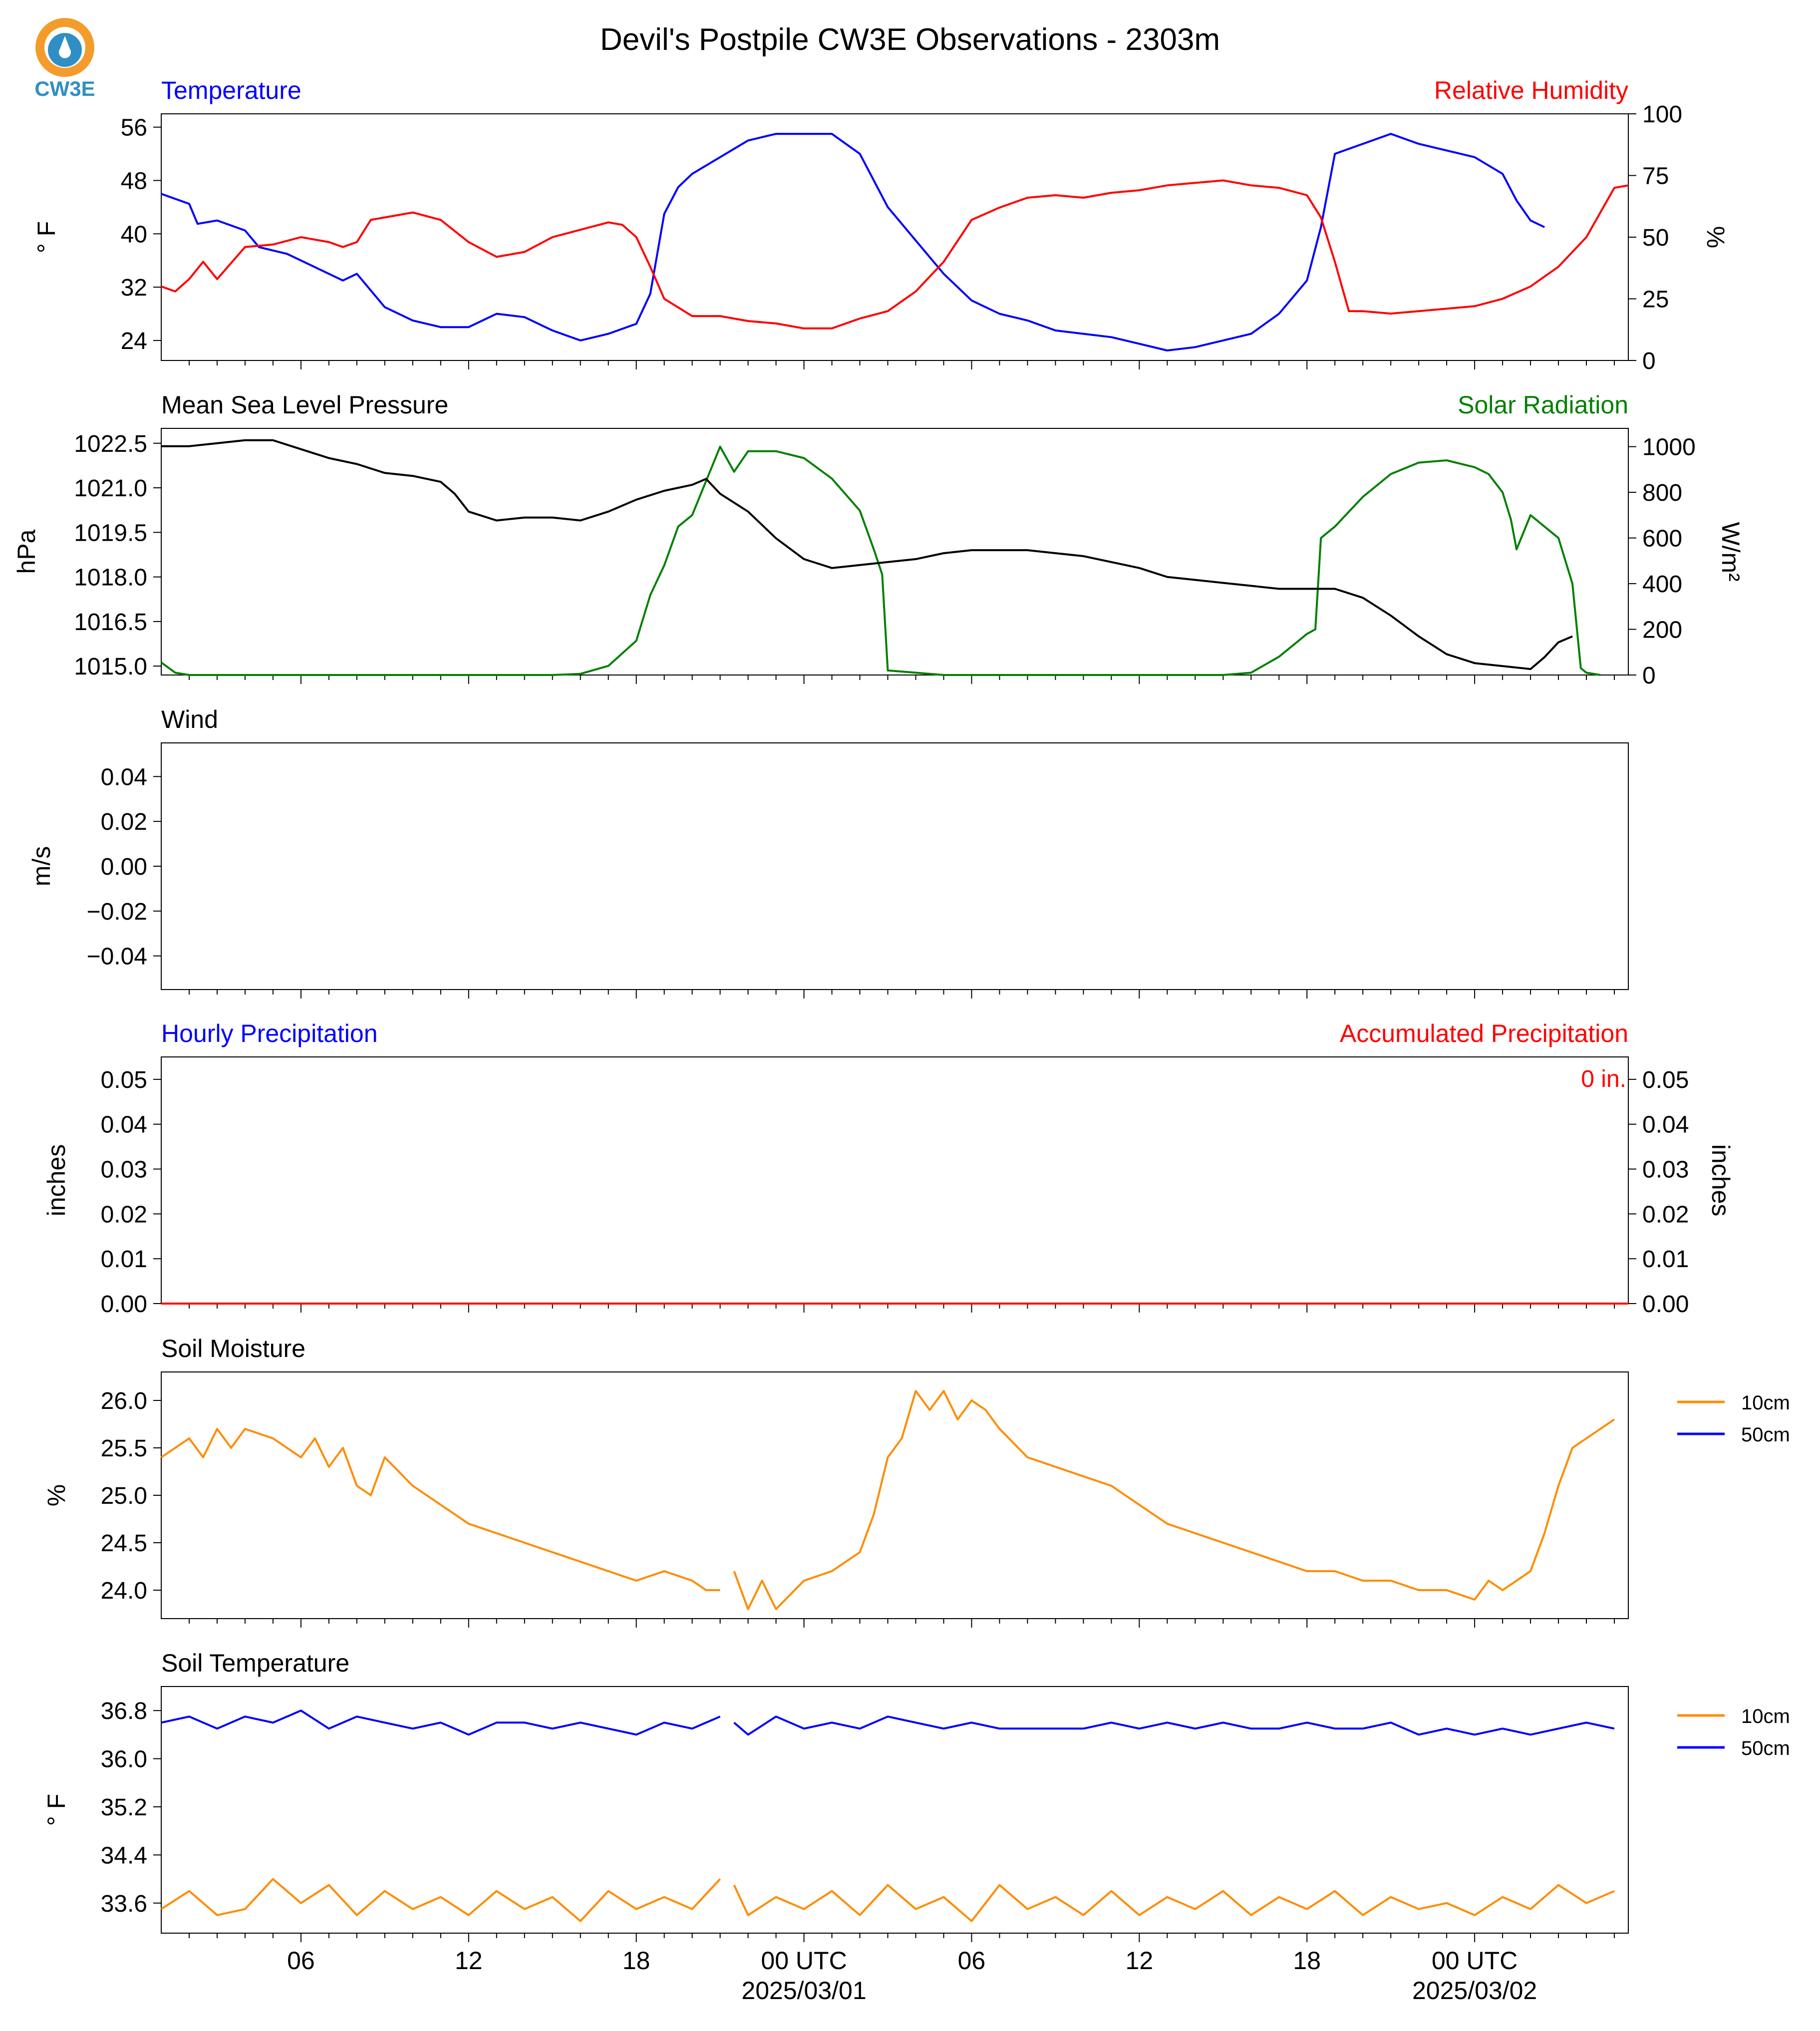  I want to click on series-line-solar-radiation, so click(880, 560).